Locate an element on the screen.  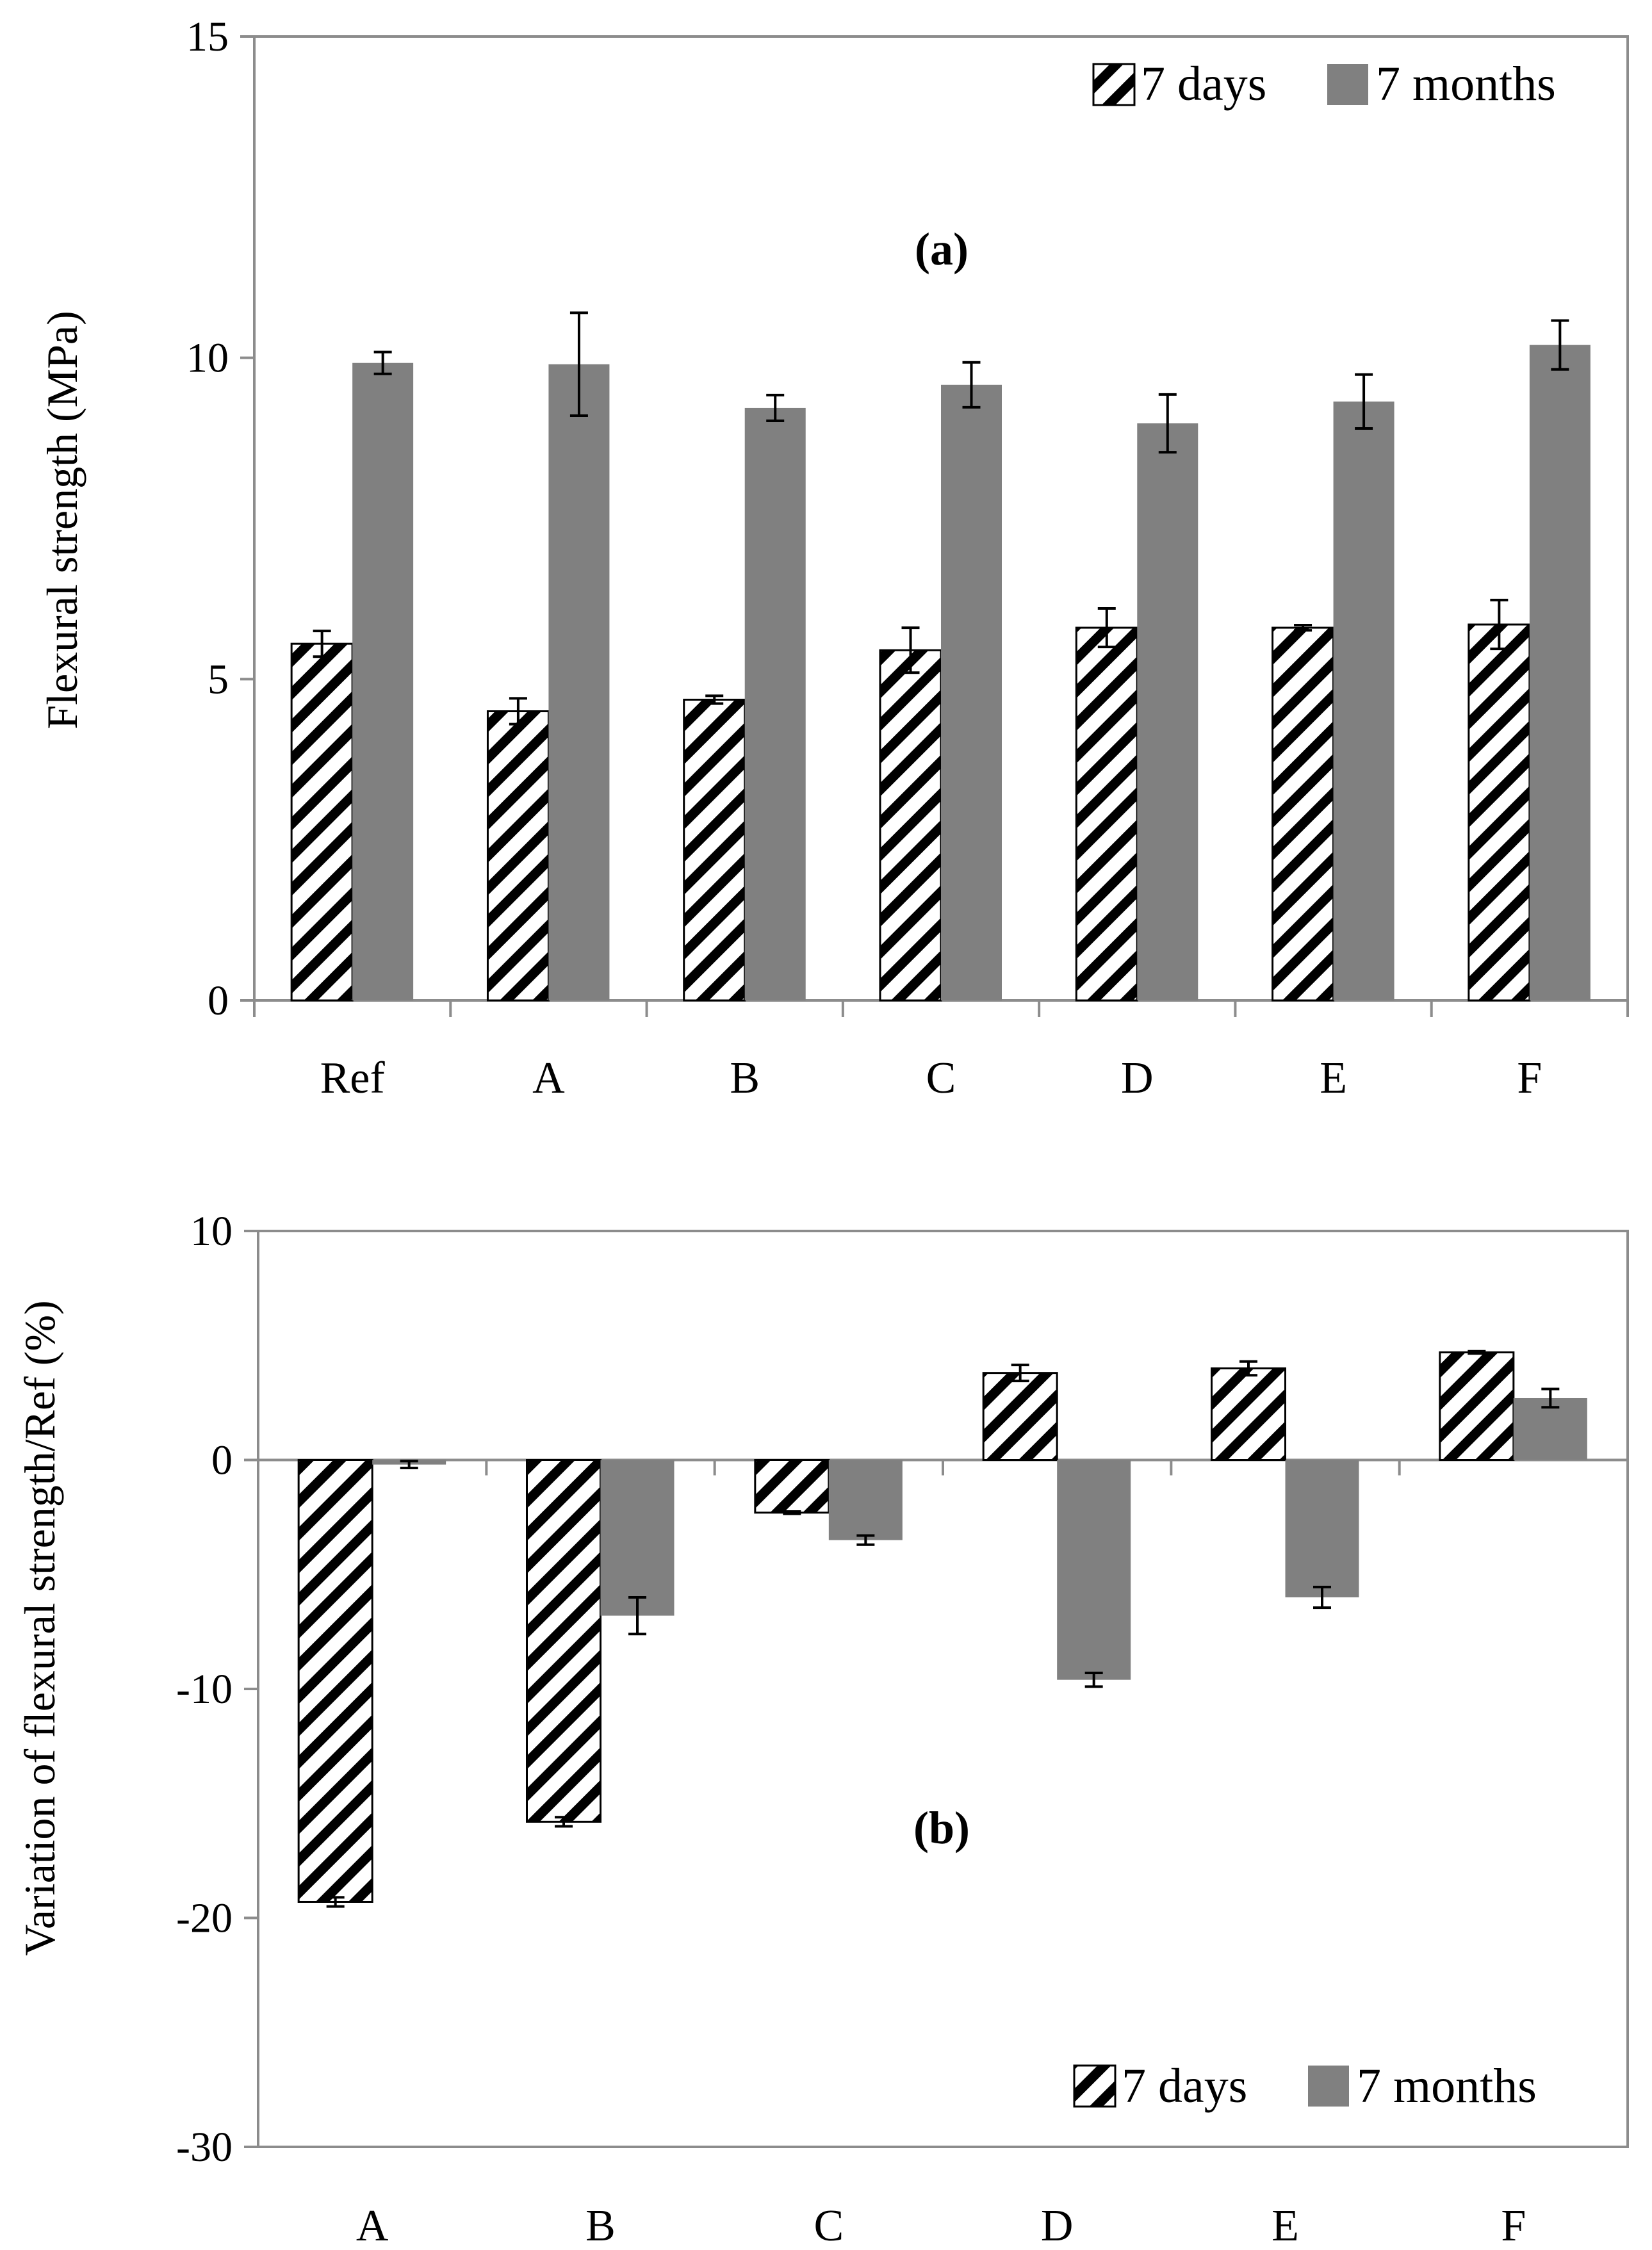
y-ticks-b: -30 -20 -10 0 10 is located at coordinates (217, 1689).